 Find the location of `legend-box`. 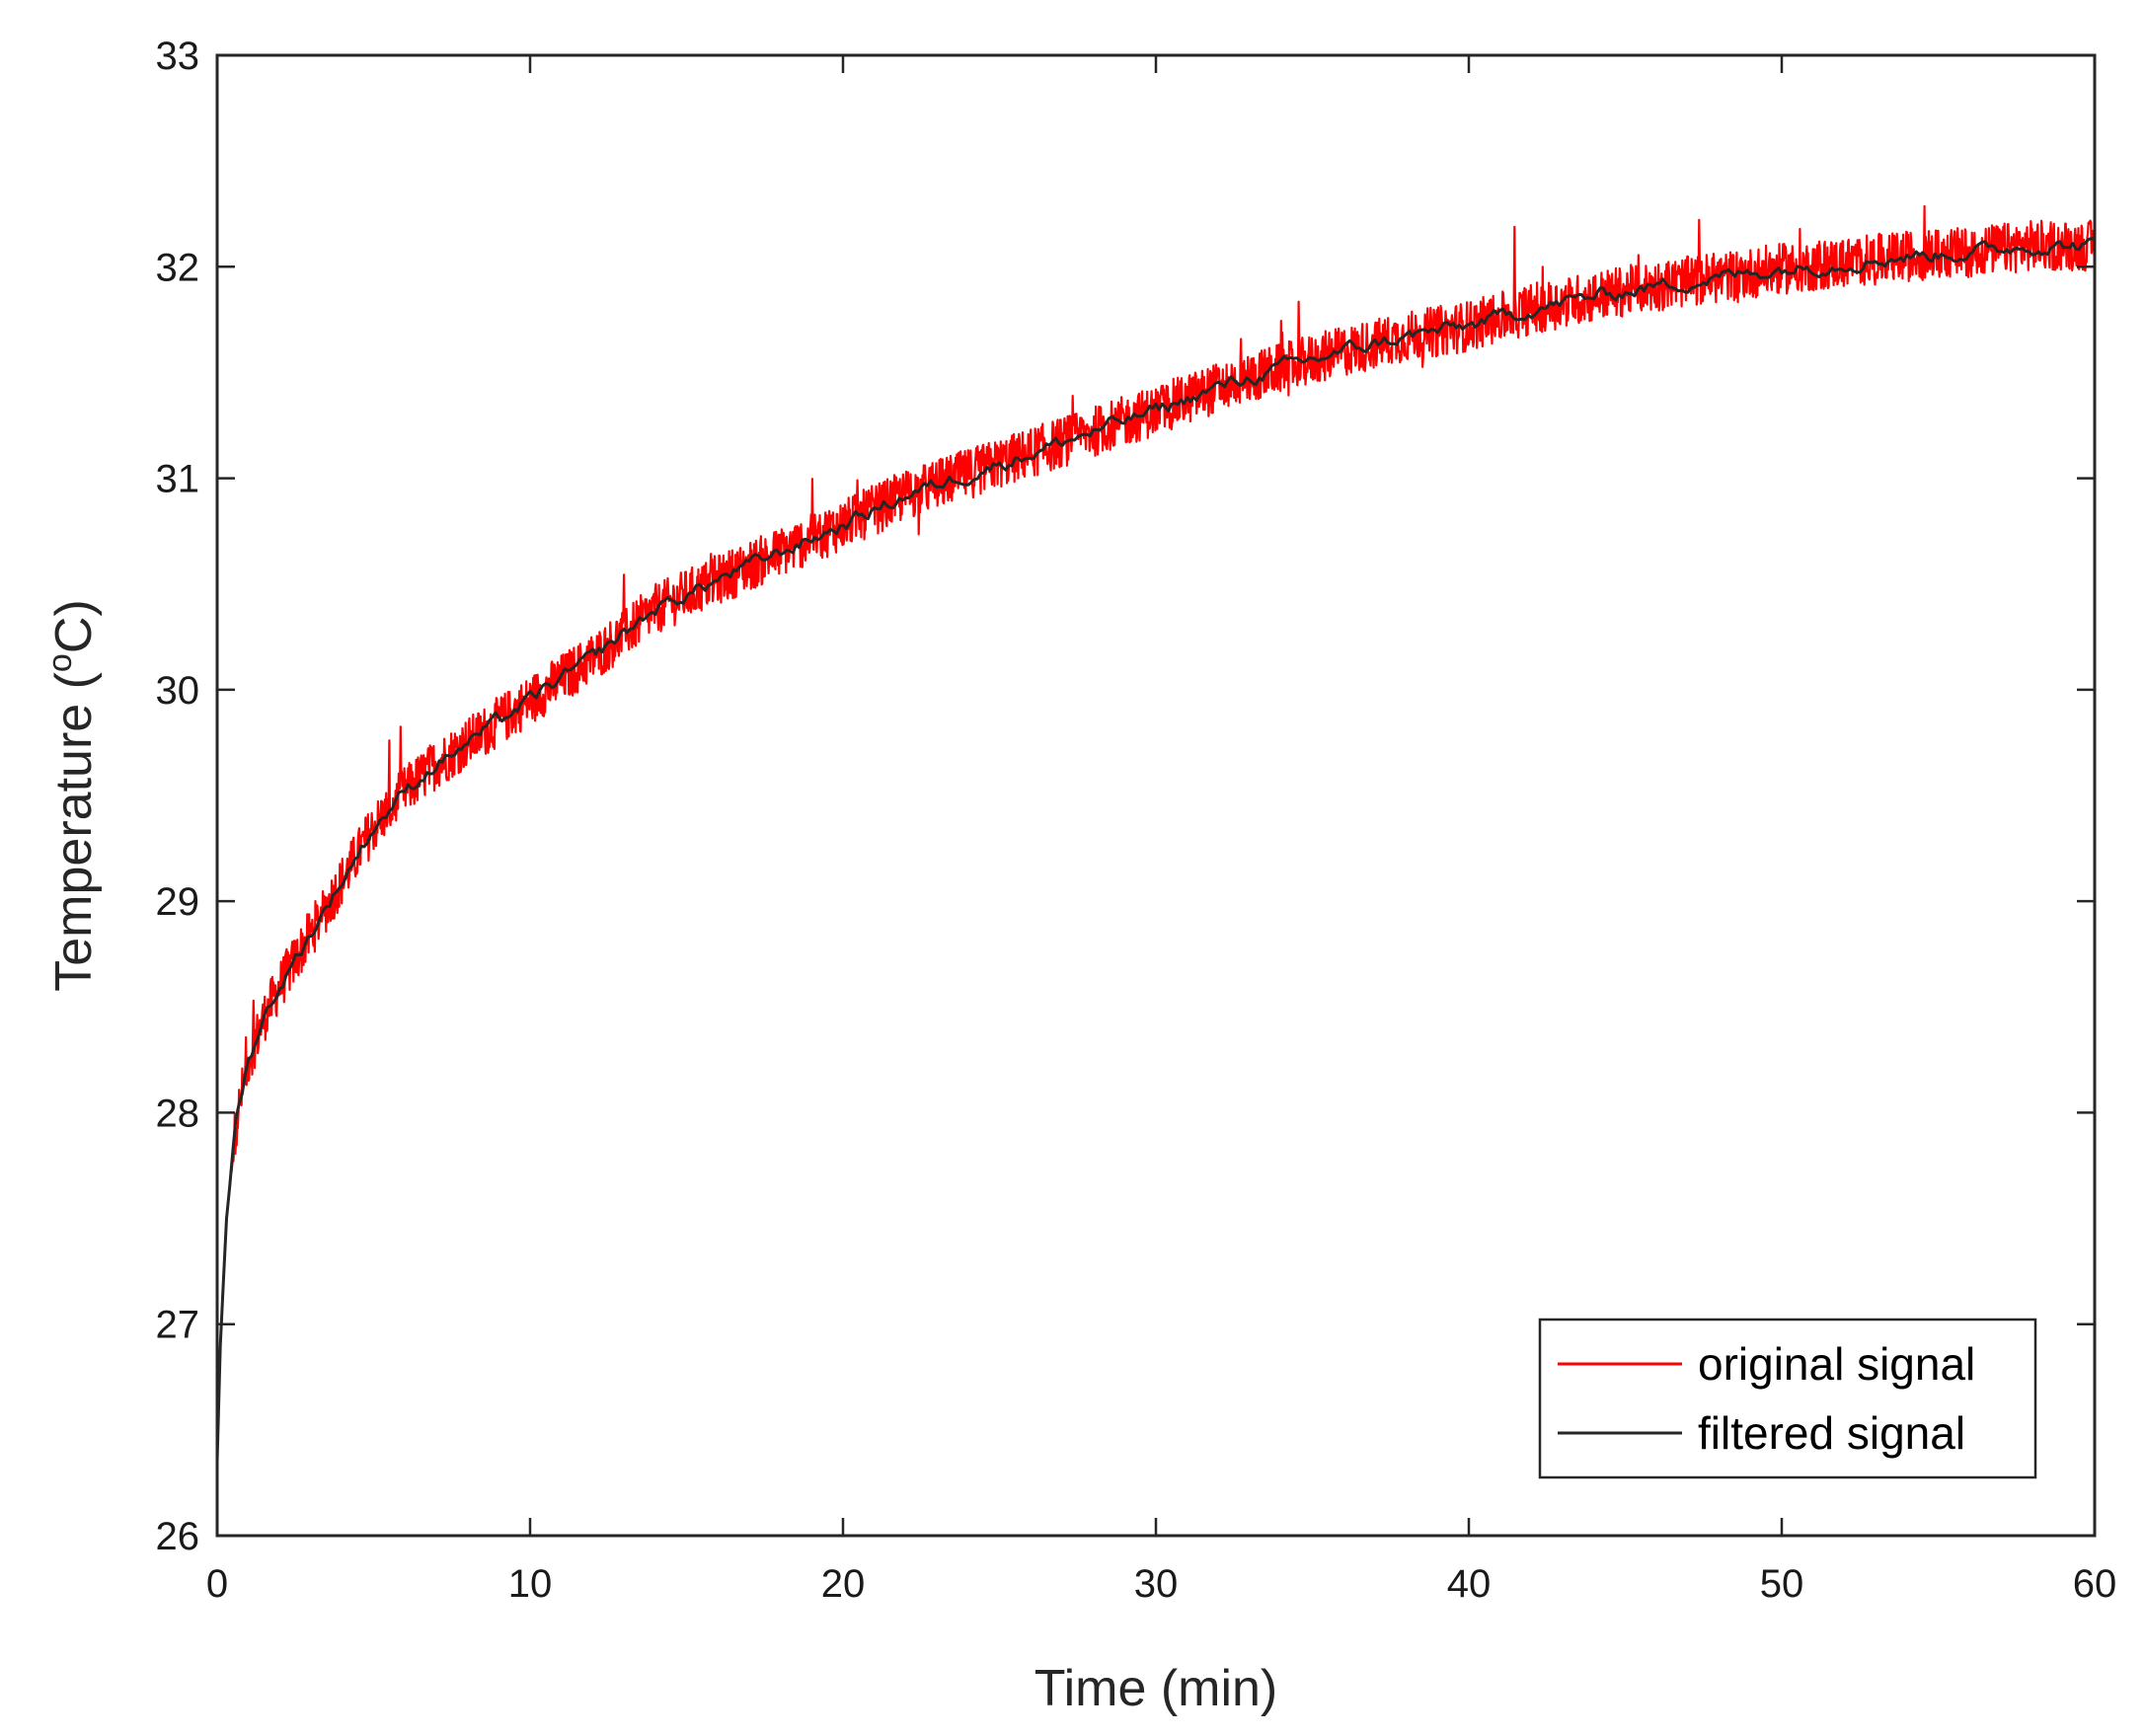

legend-box is located at coordinates (1787, 1398).